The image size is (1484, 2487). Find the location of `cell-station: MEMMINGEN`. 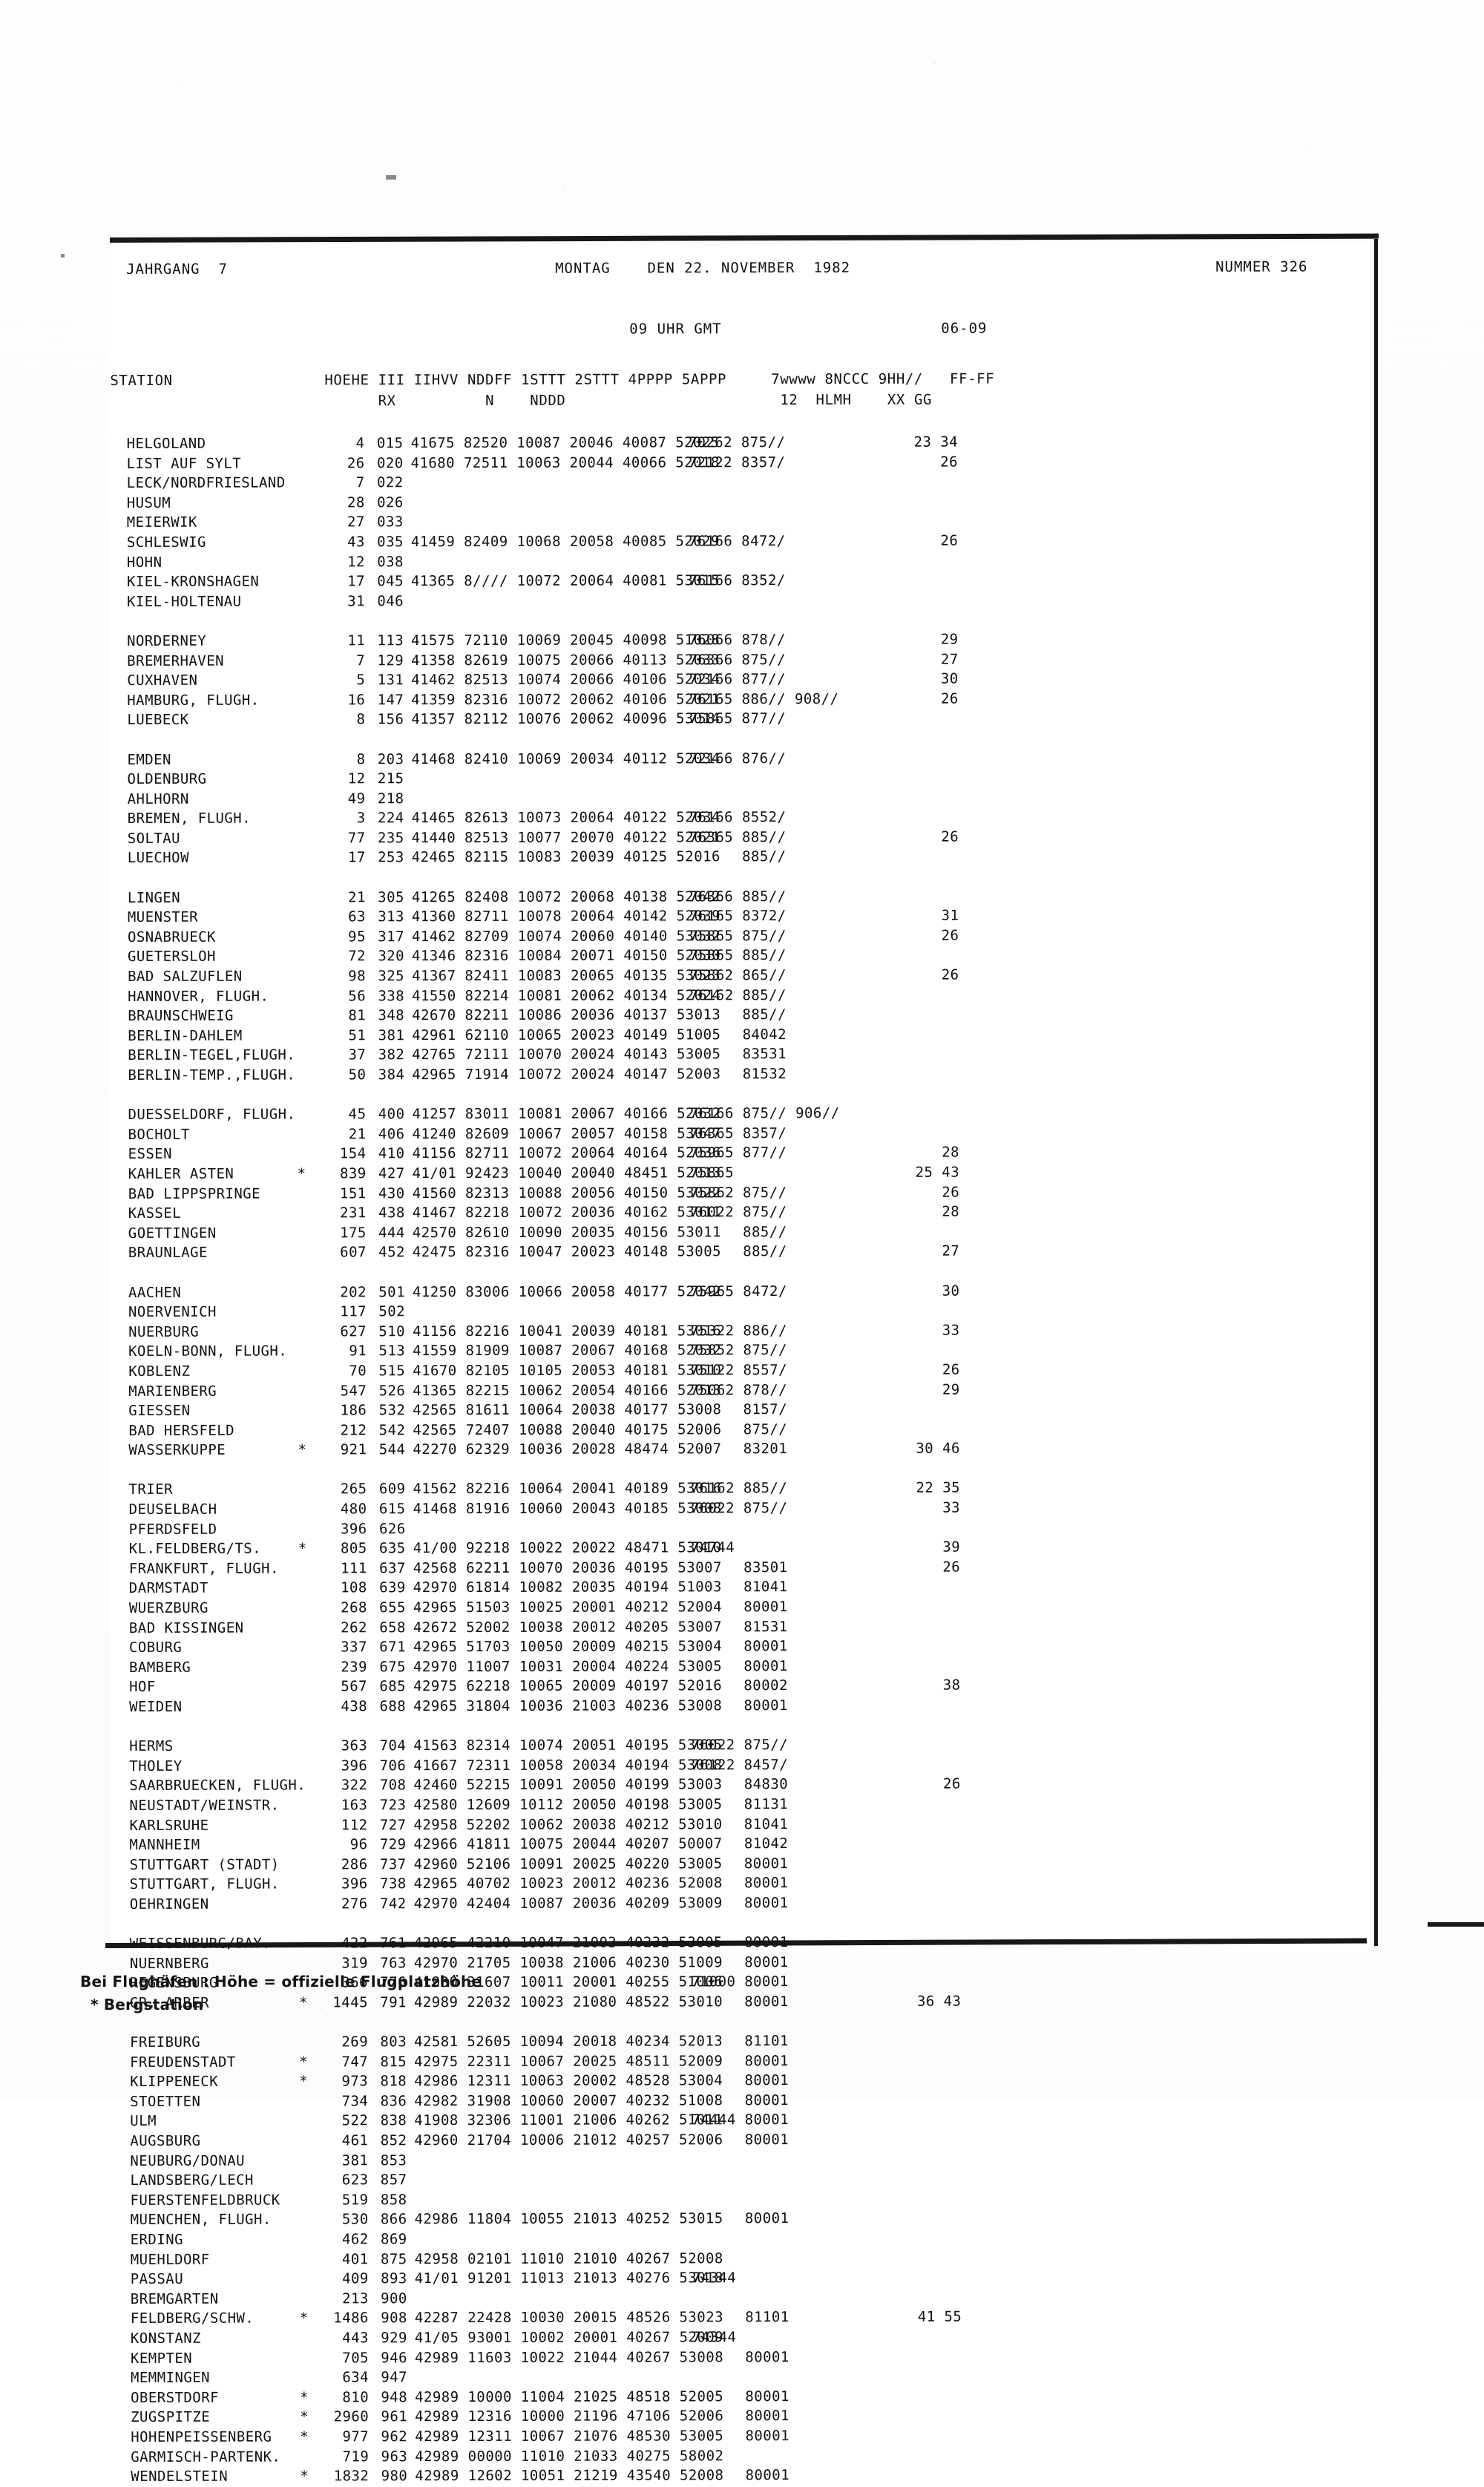

cell-station: MEMMINGEN is located at coordinates (201, 2378).